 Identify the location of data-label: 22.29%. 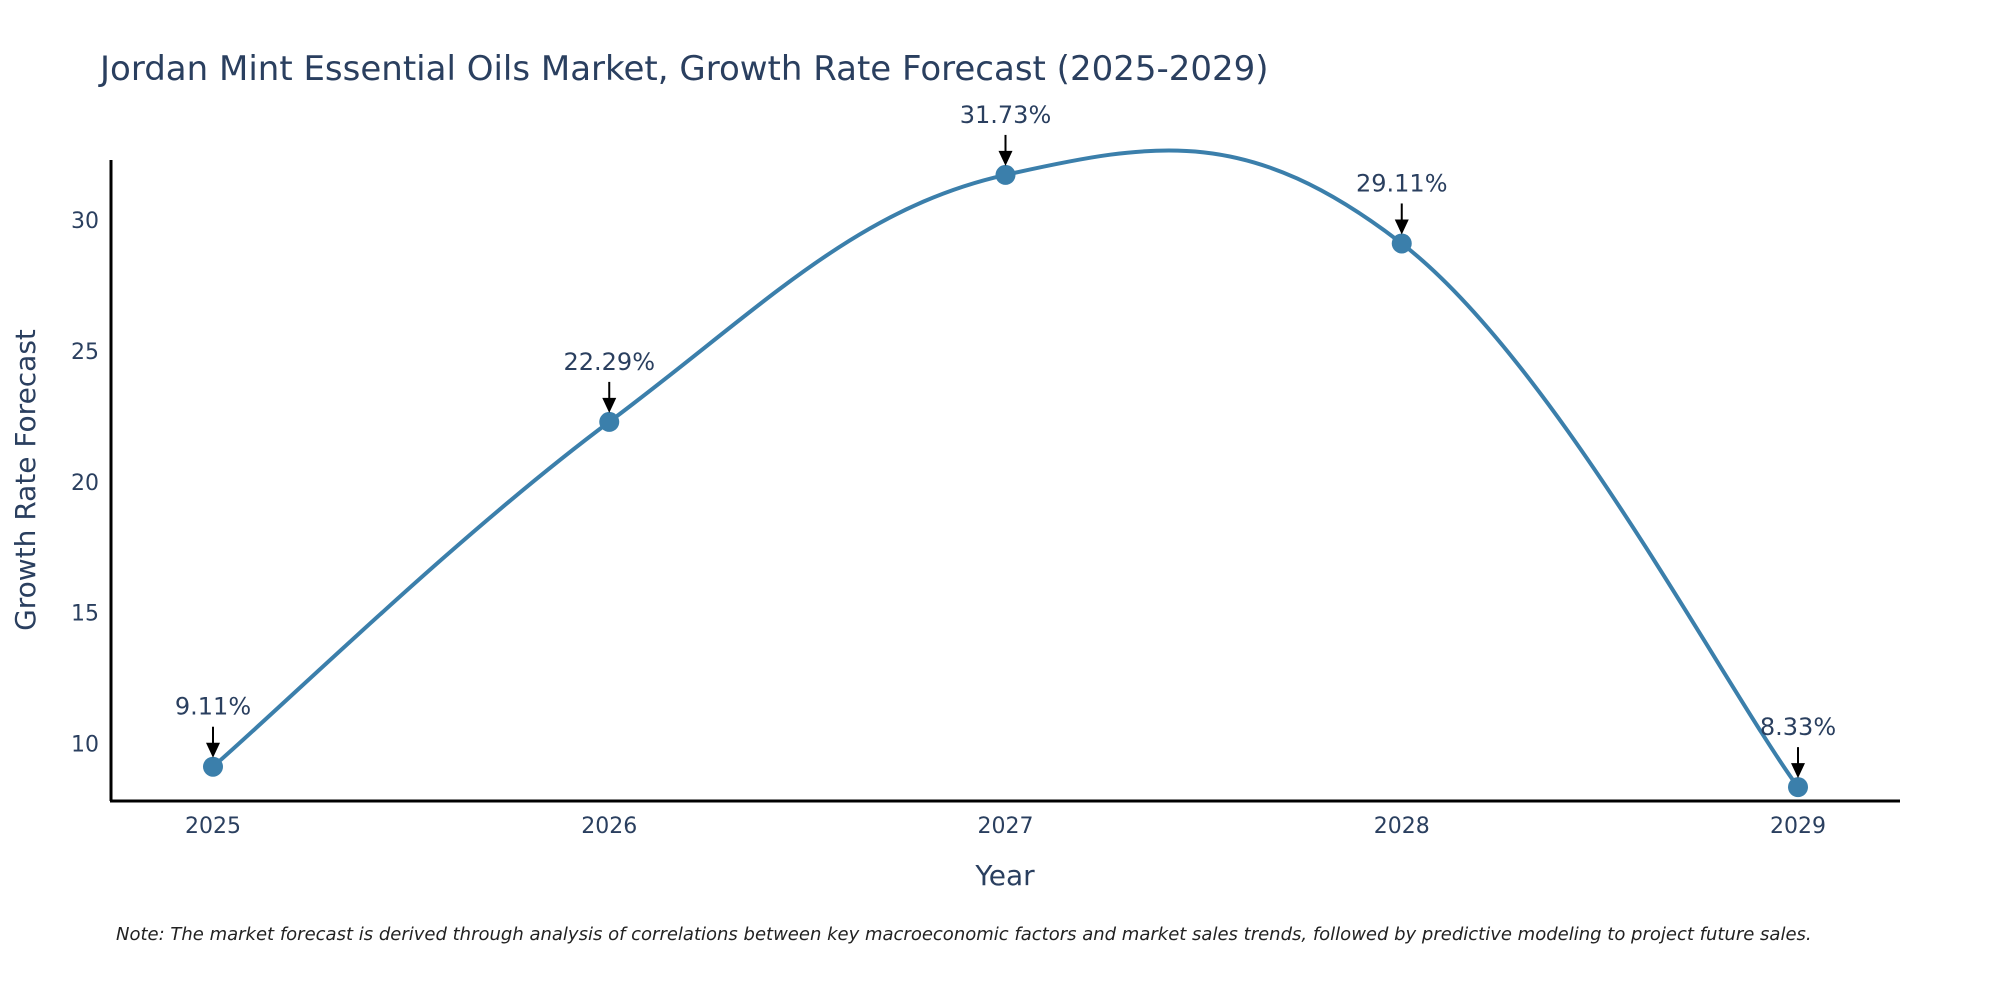
(609, 362).